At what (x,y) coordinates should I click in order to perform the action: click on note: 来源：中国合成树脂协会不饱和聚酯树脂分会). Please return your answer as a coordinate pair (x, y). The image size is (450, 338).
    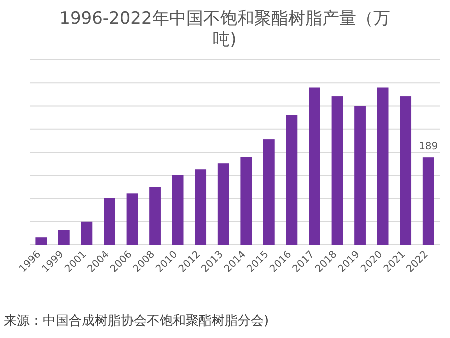
    Looking at the image, I should click on (137, 321).